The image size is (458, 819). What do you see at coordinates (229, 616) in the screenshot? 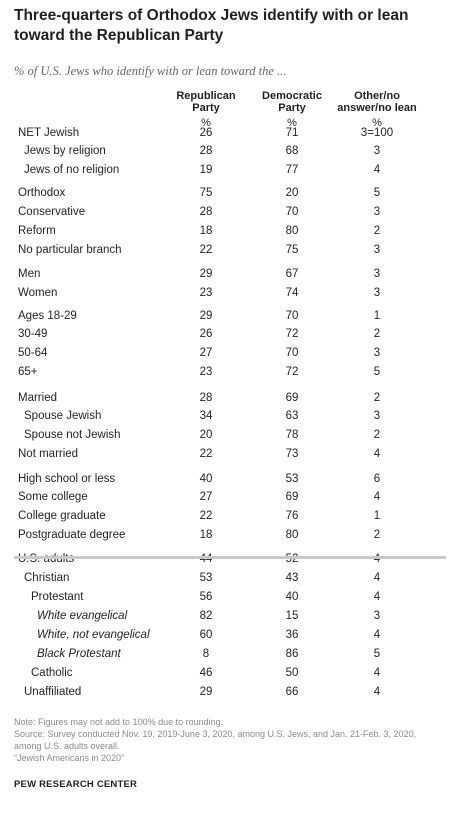
I see `table-row: White evangelical 82 15 3` at bounding box center [229, 616].